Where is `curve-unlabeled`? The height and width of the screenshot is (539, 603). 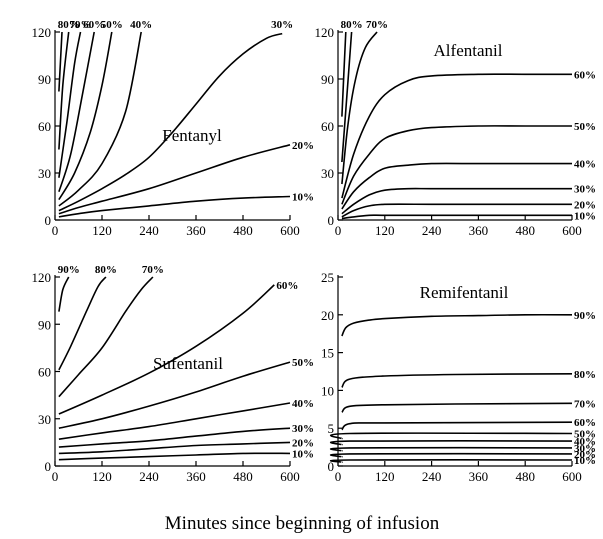 curve-unlabeled is located at coordinates (60, 61).